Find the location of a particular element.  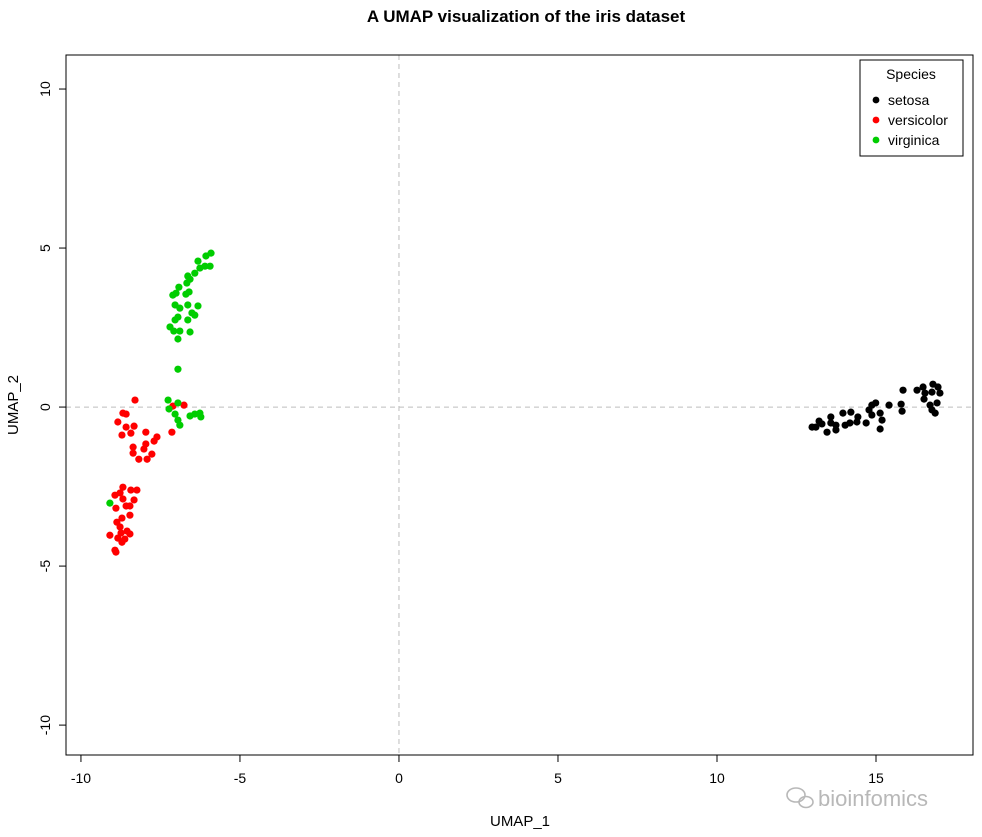

legend-marker-setosa is located at coordinates (876, 100).